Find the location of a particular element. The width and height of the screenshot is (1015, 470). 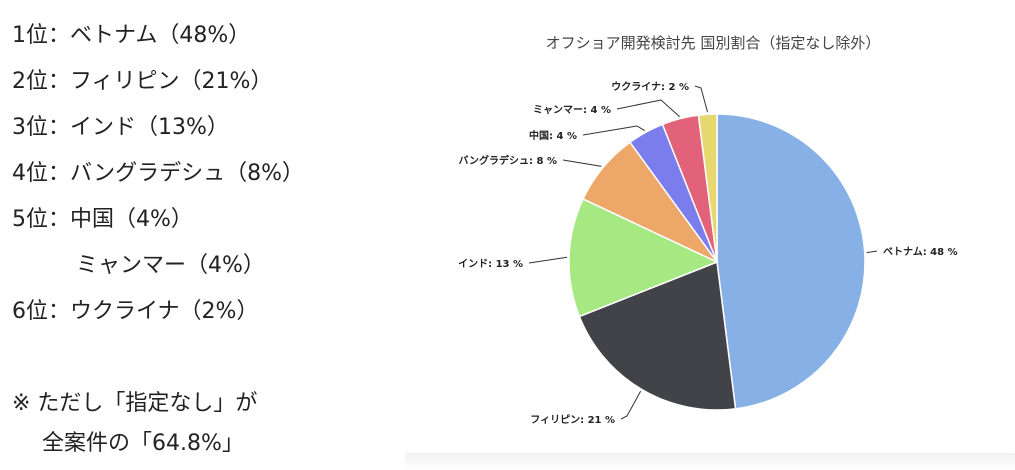

ranking-item: 3位：インド（13%） is located at coordinates (202, 131).